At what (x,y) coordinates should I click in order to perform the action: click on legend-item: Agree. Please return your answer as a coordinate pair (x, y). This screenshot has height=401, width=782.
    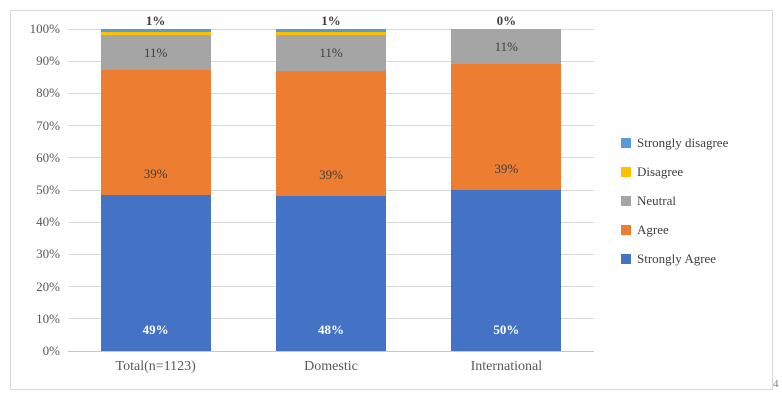
    Looking at the image, I should click on (674, 229).